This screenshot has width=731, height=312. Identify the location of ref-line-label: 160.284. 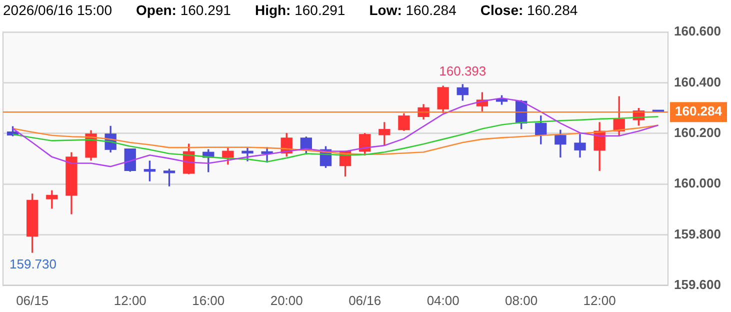
(699, 111).